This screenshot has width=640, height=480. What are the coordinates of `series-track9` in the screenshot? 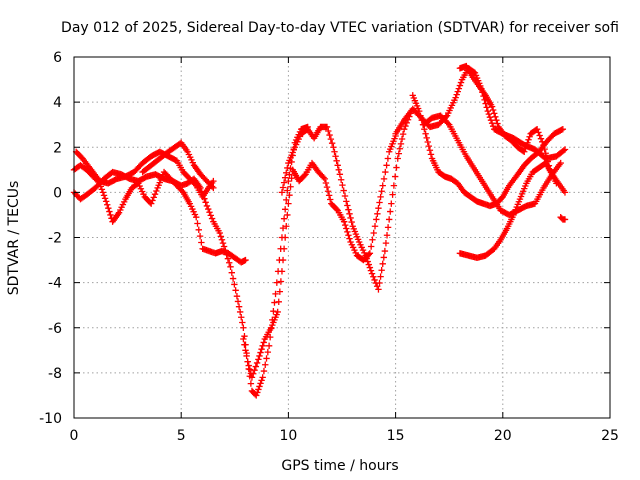 It's located at (492, 165).